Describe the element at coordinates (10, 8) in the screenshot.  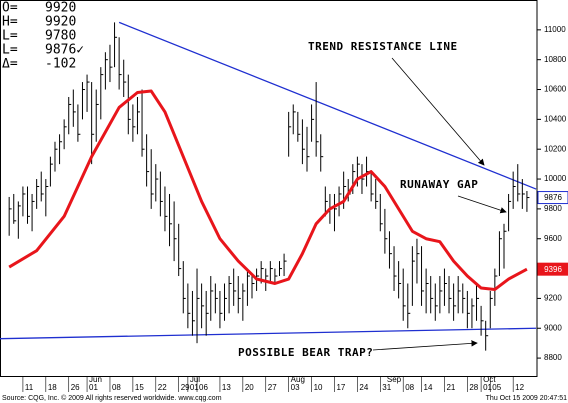
I see `quote-label: O=` at that location.